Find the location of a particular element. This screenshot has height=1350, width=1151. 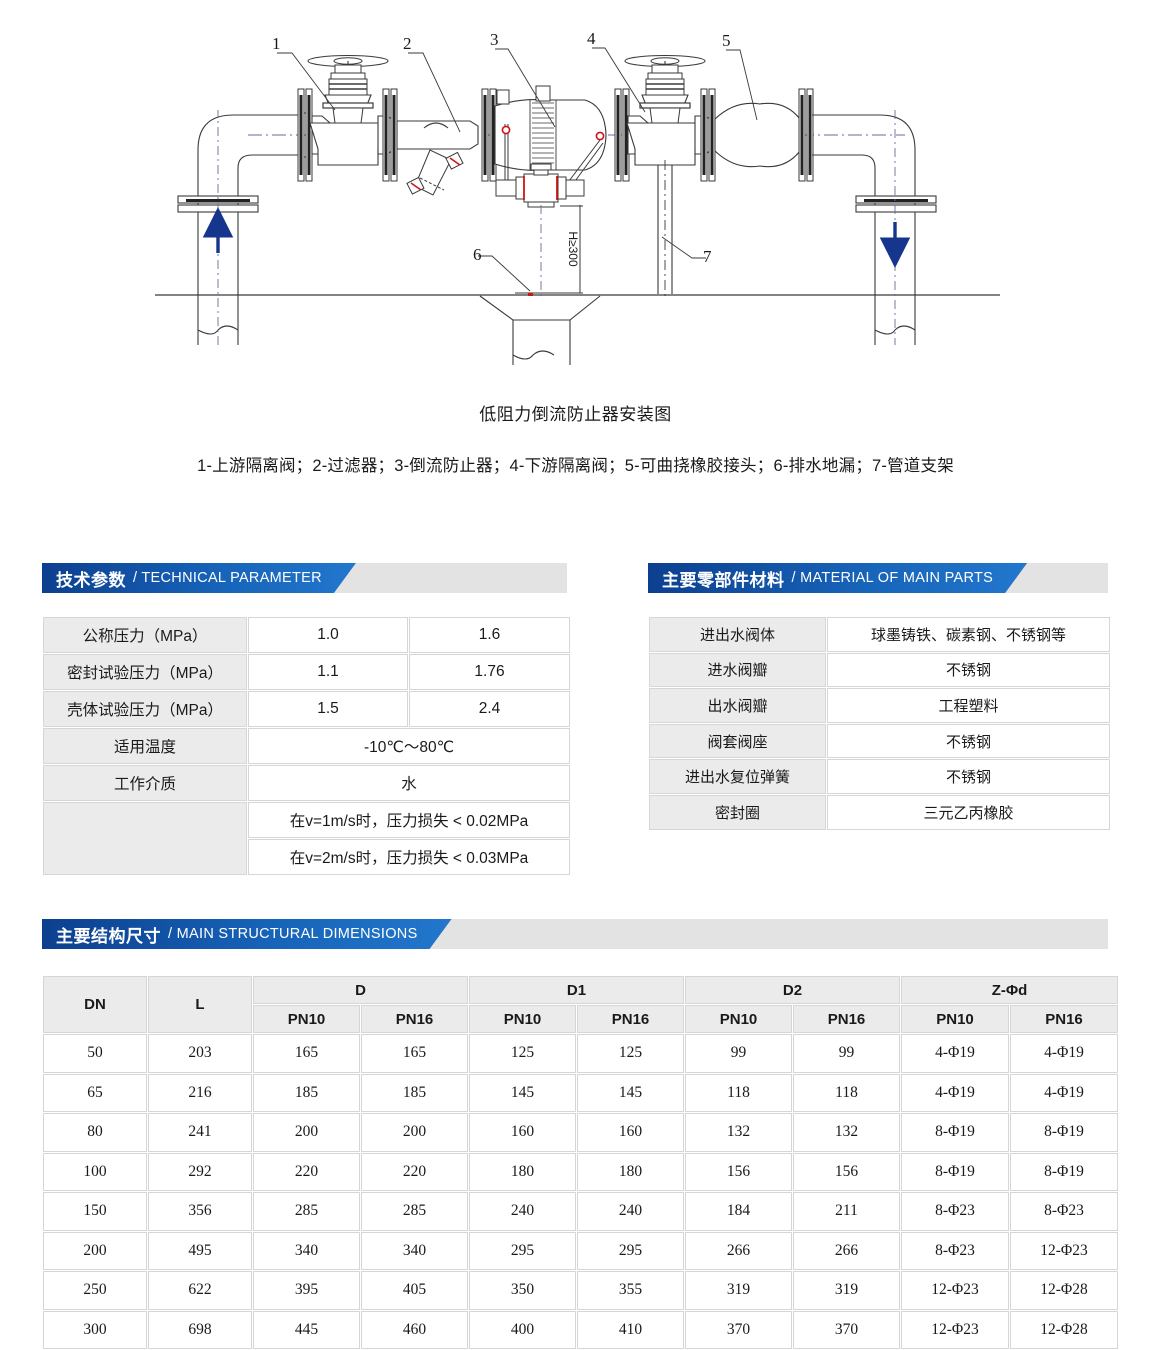

table-row: 进水阀瓣 不锈钢 is located at coordinates (879, 670).